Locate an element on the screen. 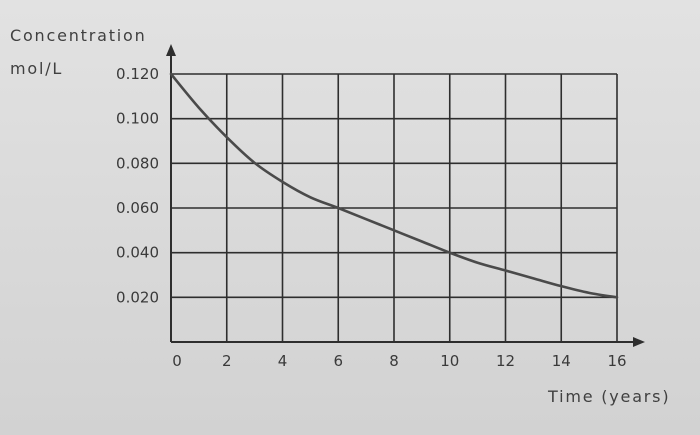 The width and height of the screenshot is (700, 435). x-tick-labels: 0 2 4 6 8 10 12 14 16 is located at coordinates (399, 361).